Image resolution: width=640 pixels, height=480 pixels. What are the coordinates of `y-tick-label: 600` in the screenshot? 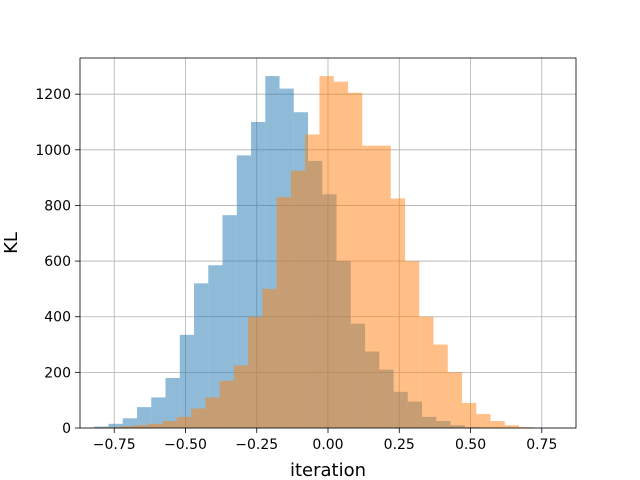 It's located at (57, 262).